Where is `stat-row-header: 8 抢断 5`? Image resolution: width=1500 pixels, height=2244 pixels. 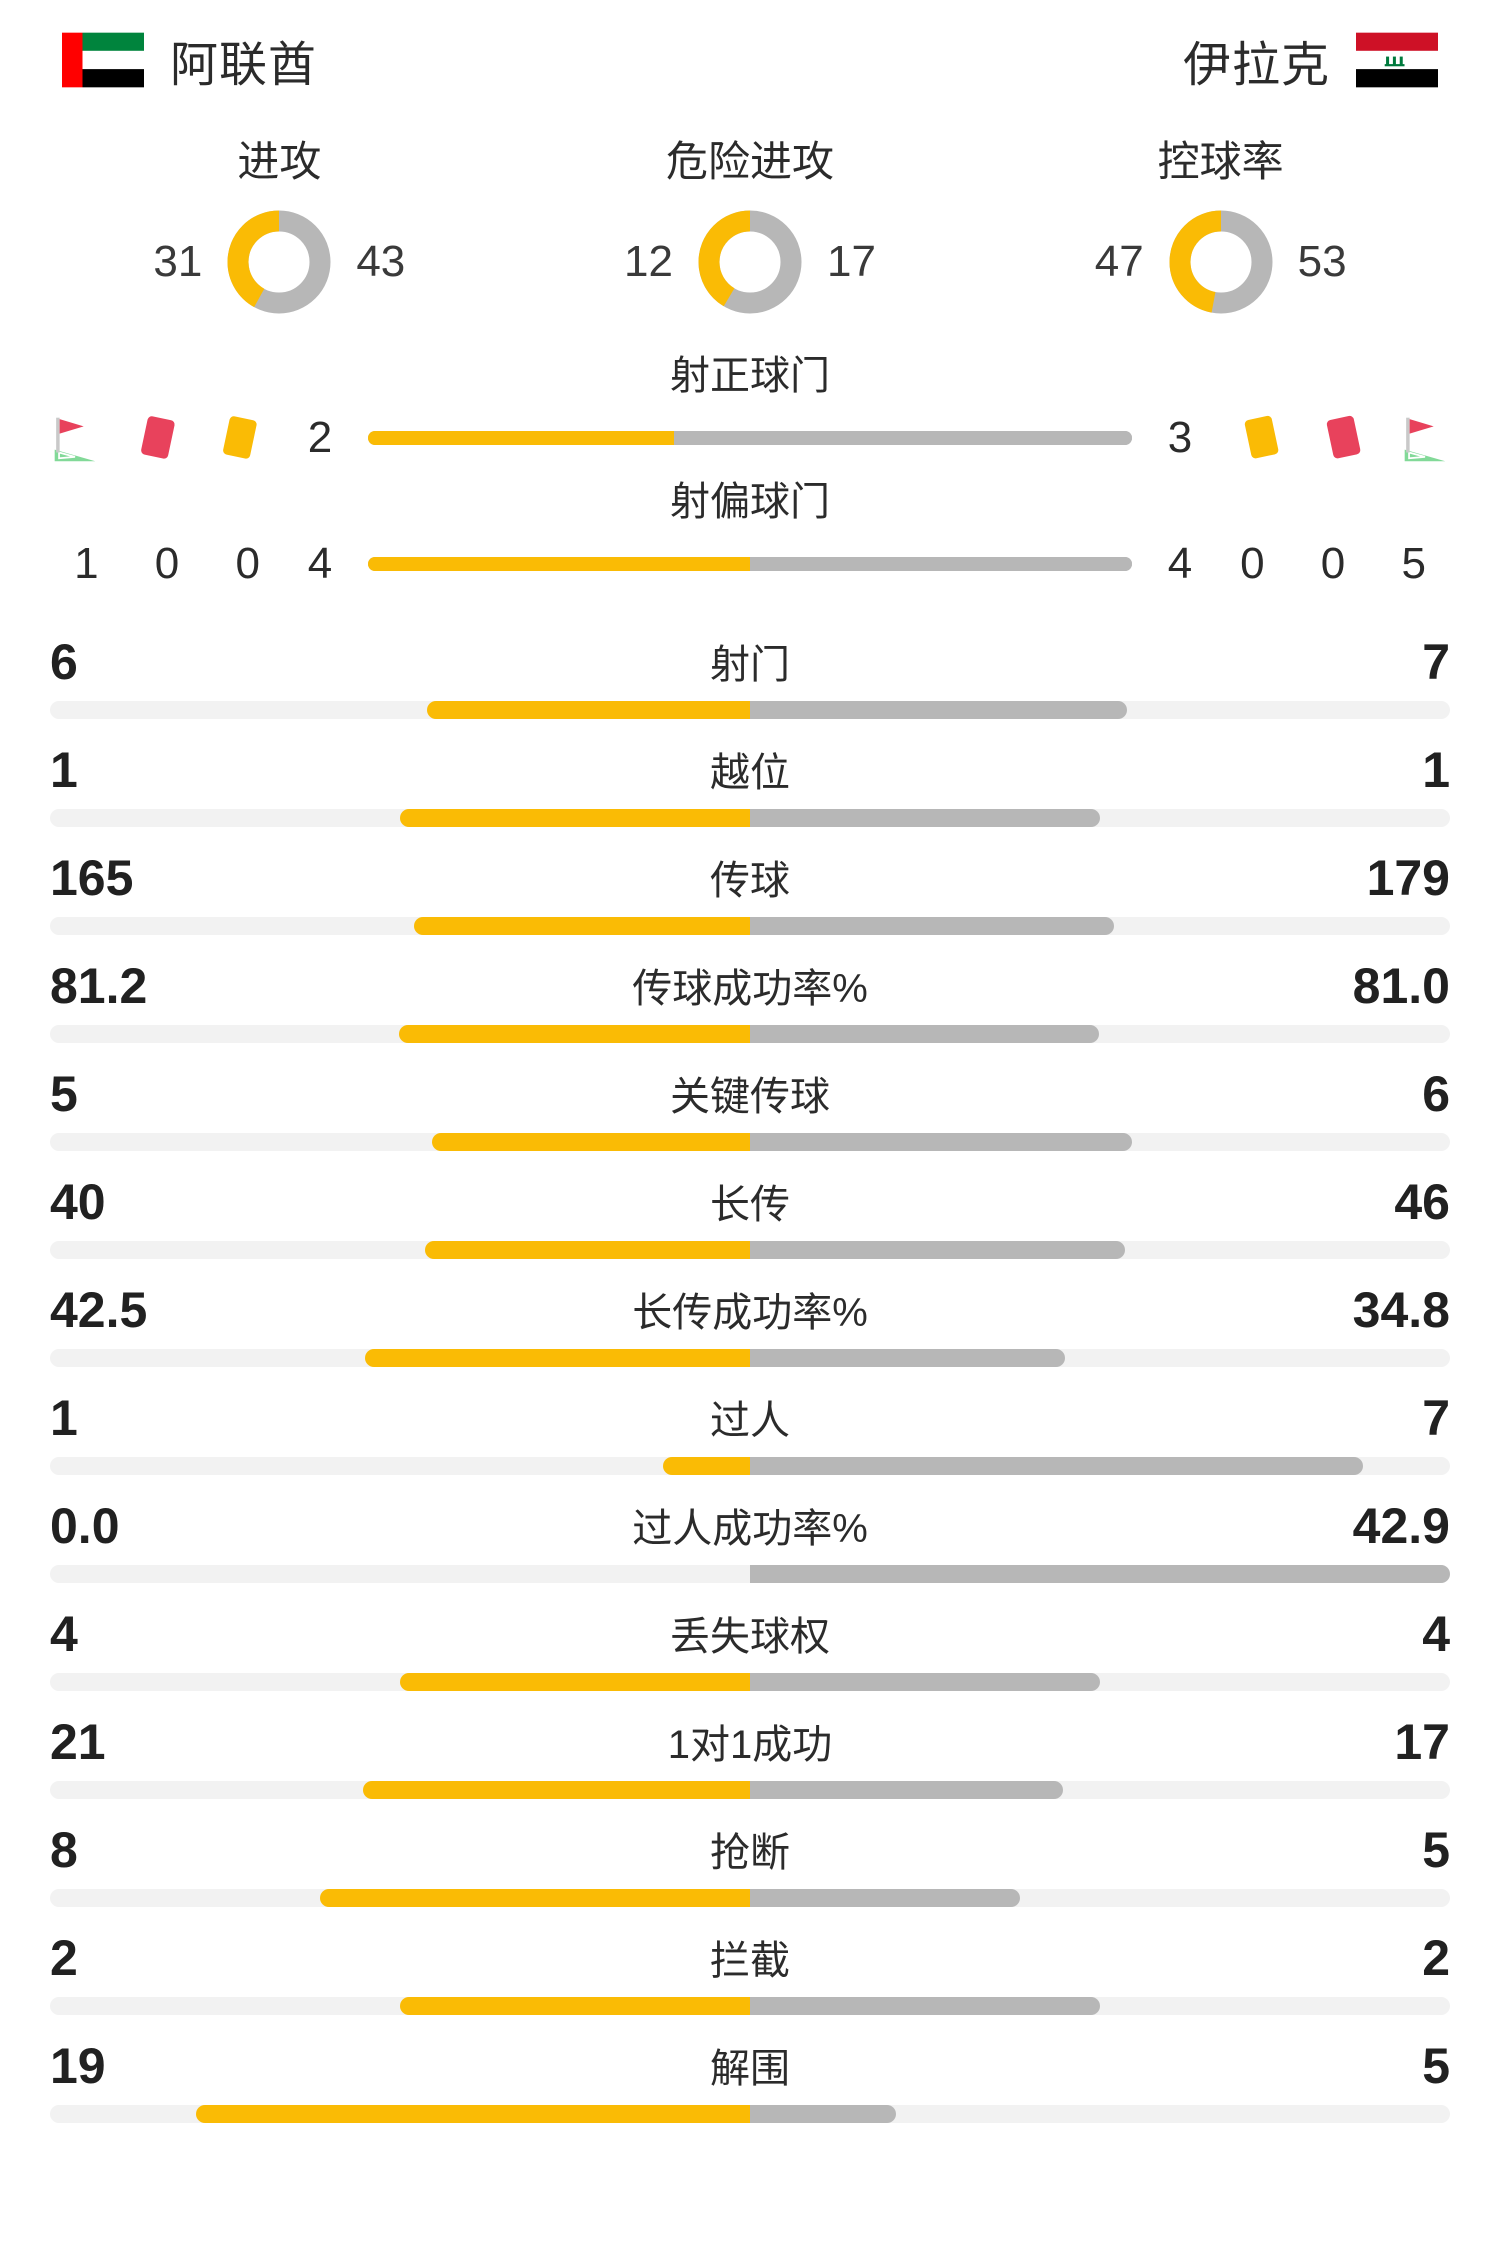
stat-row-header: 8 抢断 5 is located at coordinates (750, 1840).